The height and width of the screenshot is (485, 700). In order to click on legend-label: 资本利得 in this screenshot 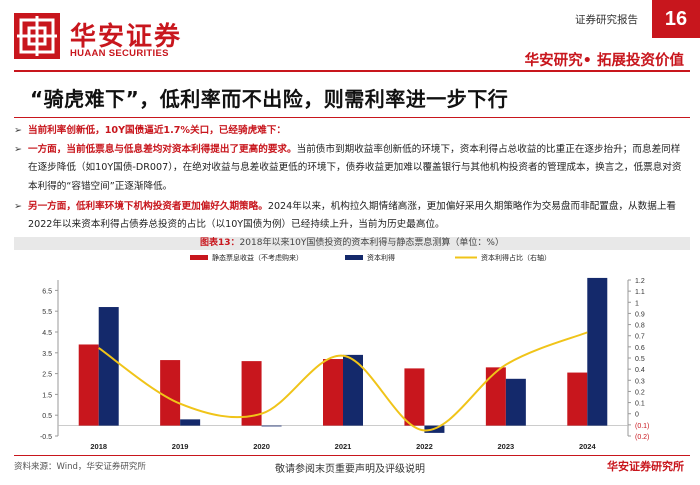, I will do `click(381, 257)`.